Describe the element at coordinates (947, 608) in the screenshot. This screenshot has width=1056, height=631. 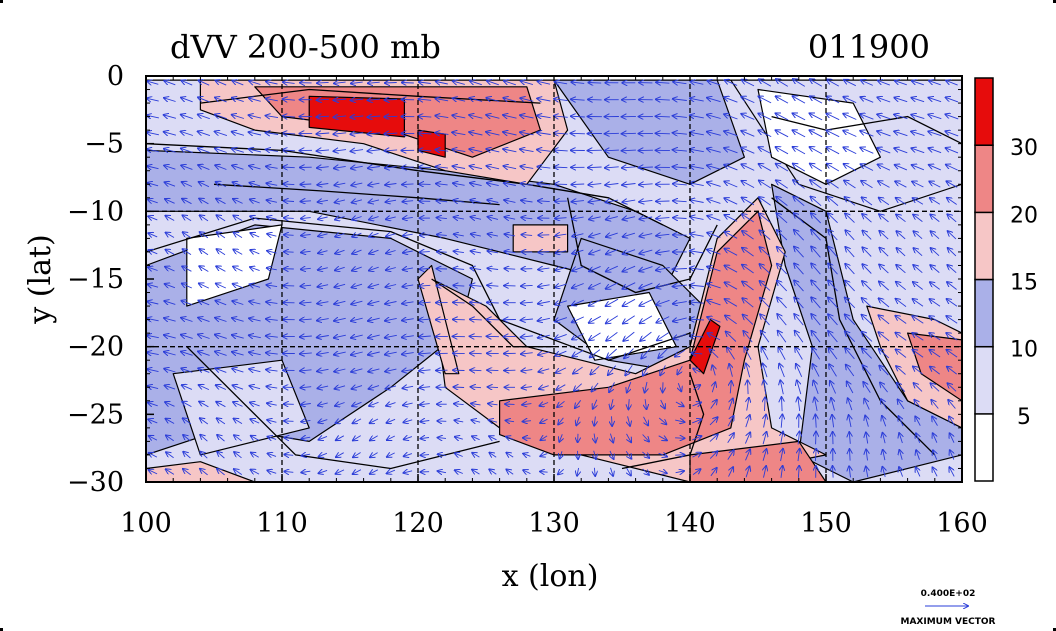
I see `vector-legend: 0.400E+02 MAXIMUM VECTOR` at that location.